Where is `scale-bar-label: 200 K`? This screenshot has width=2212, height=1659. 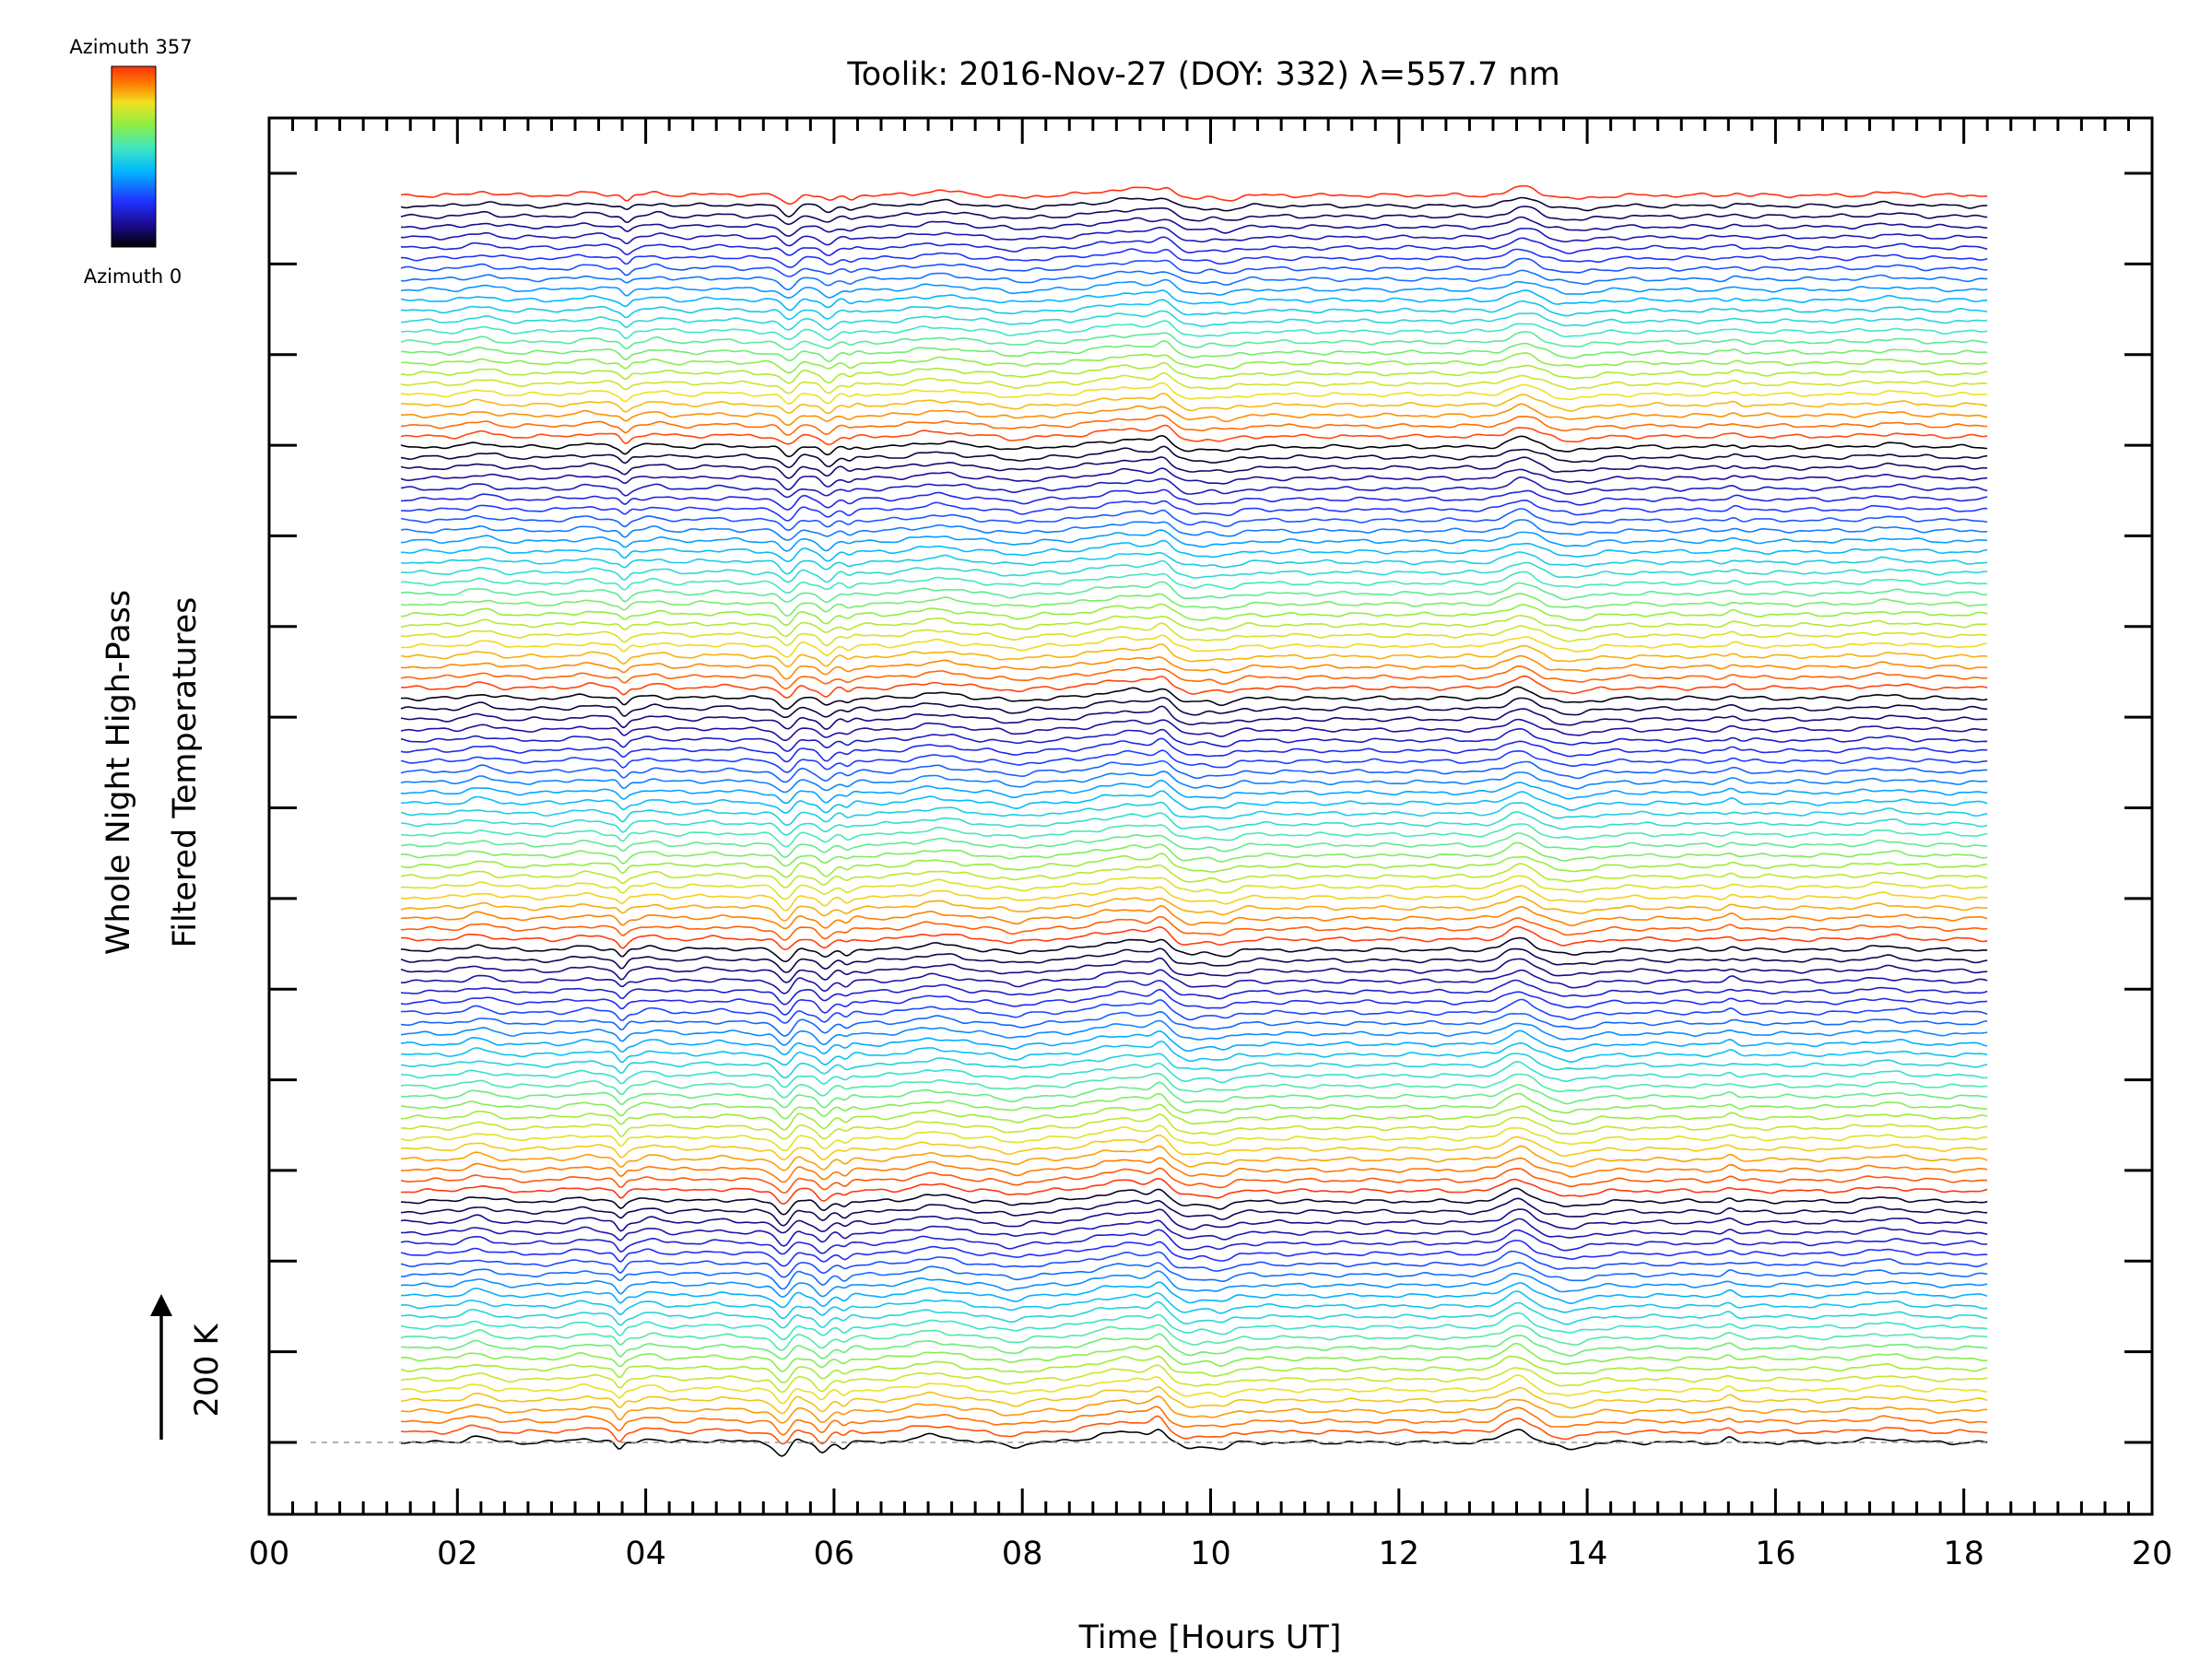 scale-bar-label: 200 K is located at coordinates (207, 1371).